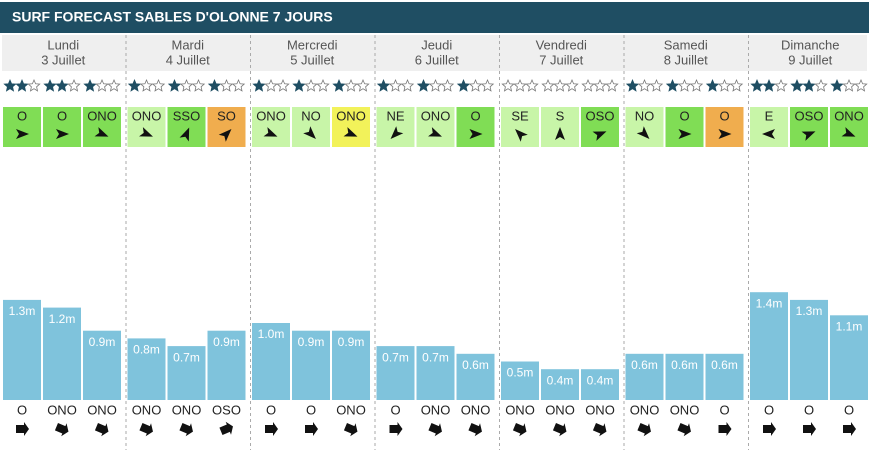 The image size is (869, 457). I want to click on wave-label: 0.8m, so click(146, 350).